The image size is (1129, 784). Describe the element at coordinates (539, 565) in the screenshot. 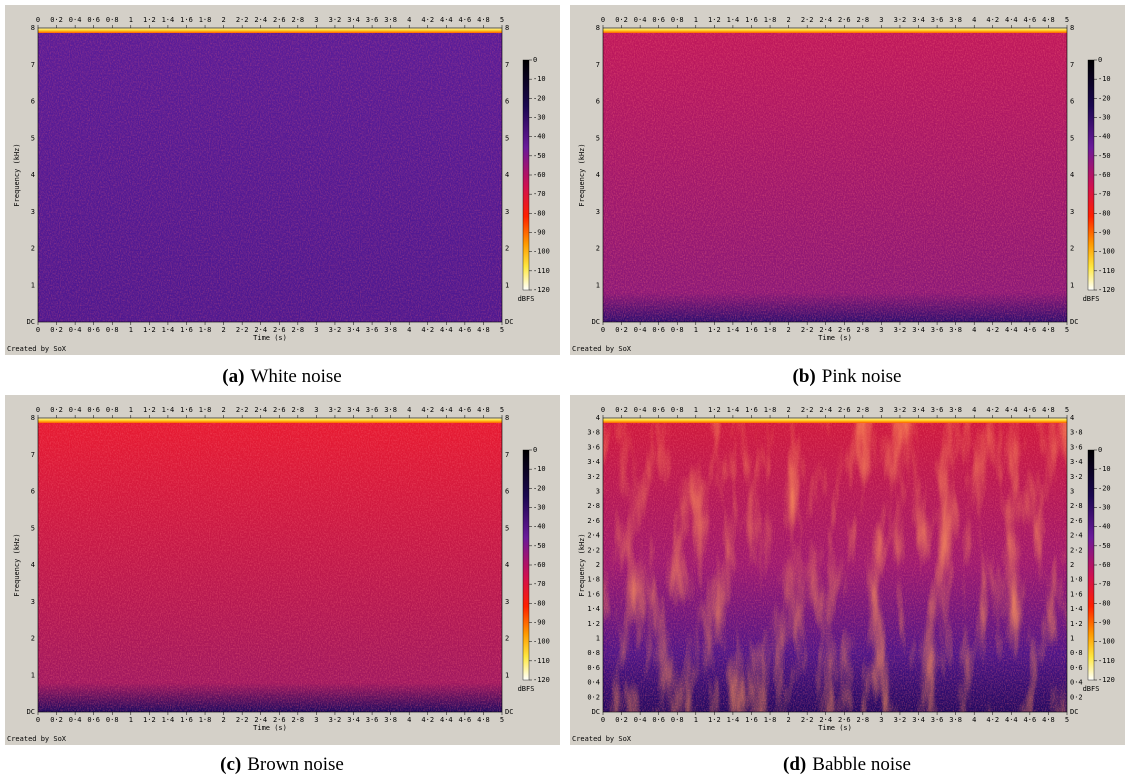

I see `colorbar-label: -60` at that location.